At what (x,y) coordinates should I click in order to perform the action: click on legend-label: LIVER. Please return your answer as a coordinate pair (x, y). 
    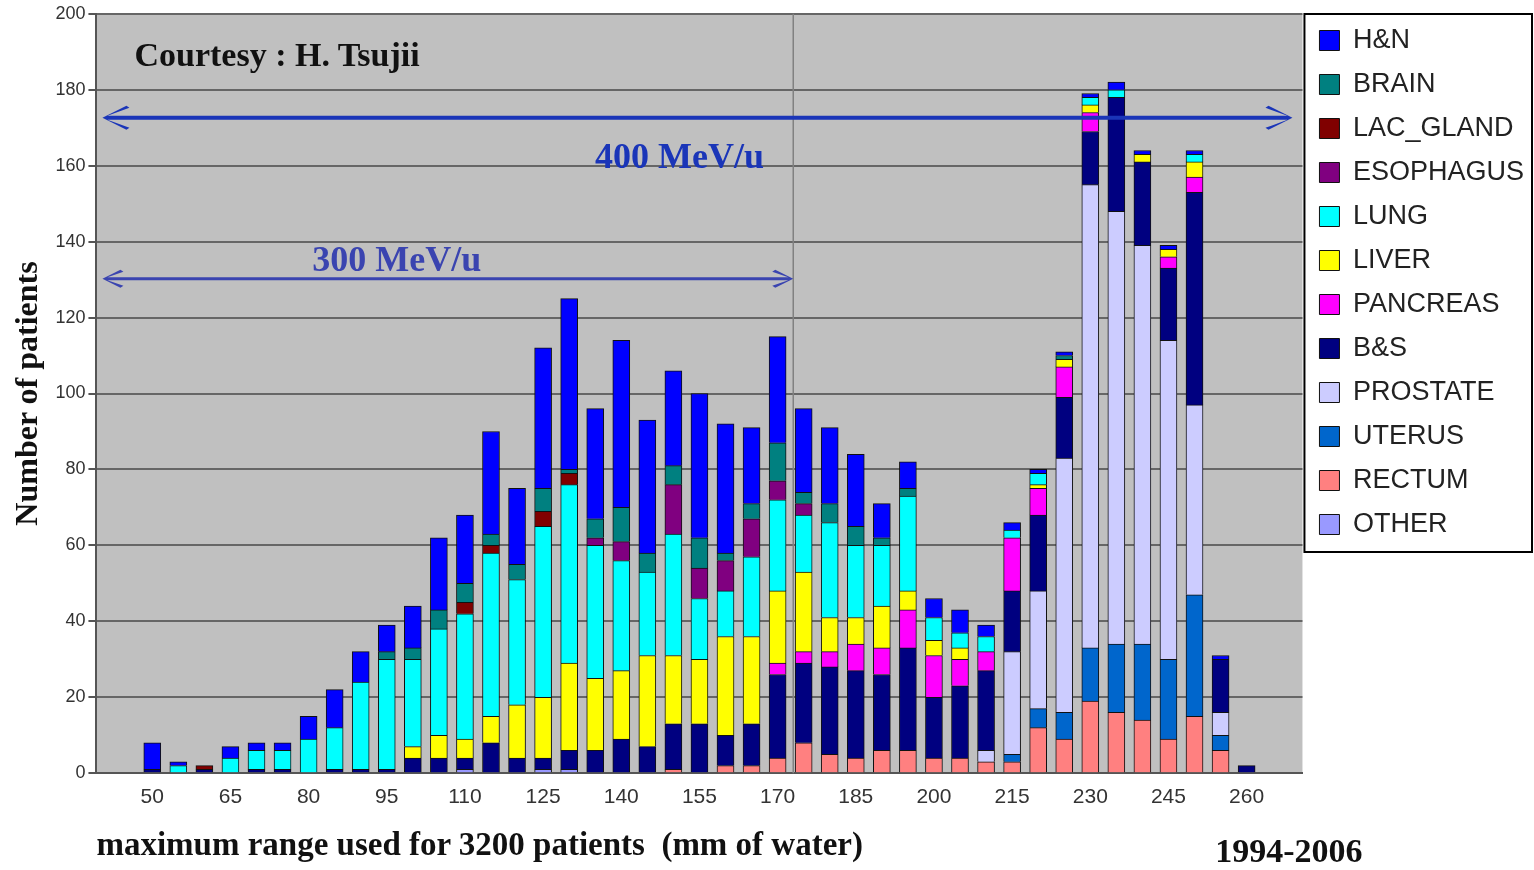
    Looking at the image, I should click on (1391, 258).